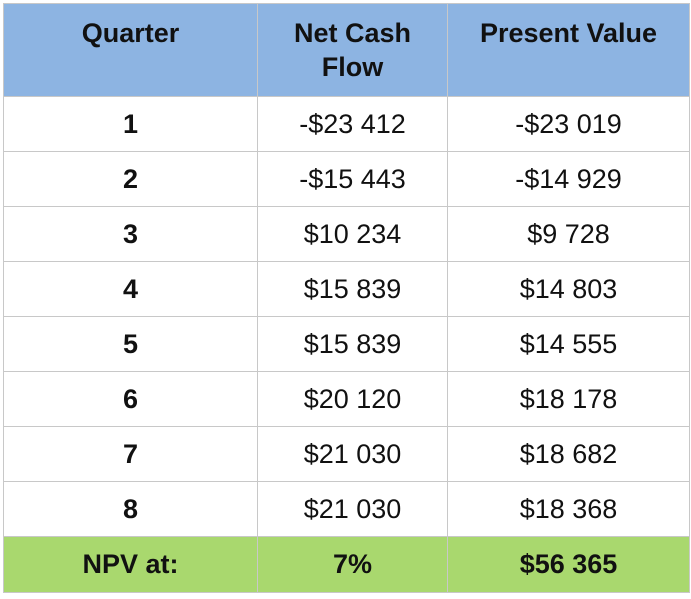  Describe the element at coordinates (568, 234) in the screenshot. I see `present-value-cell: $9 728` at that location.